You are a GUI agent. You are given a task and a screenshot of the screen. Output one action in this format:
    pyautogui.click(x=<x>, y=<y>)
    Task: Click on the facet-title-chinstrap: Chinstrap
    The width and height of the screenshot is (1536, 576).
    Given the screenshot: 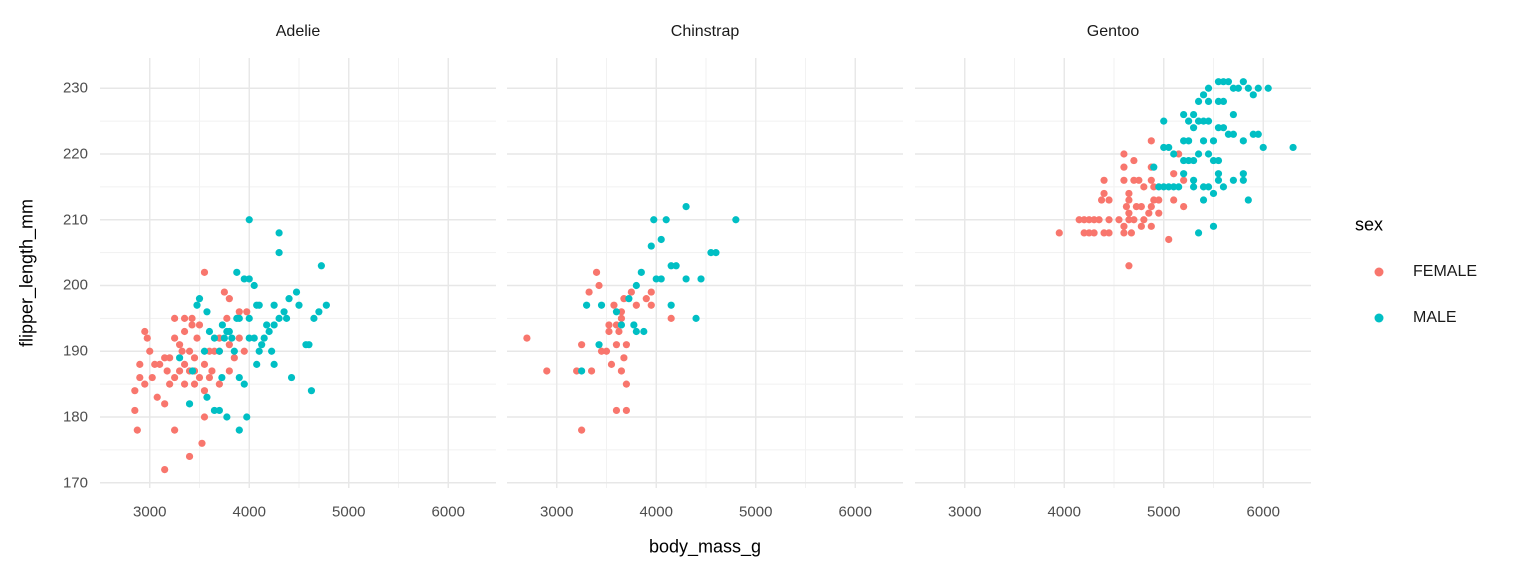 What is the action you would take?
    pyautogui.click(x=705, y=31)
    